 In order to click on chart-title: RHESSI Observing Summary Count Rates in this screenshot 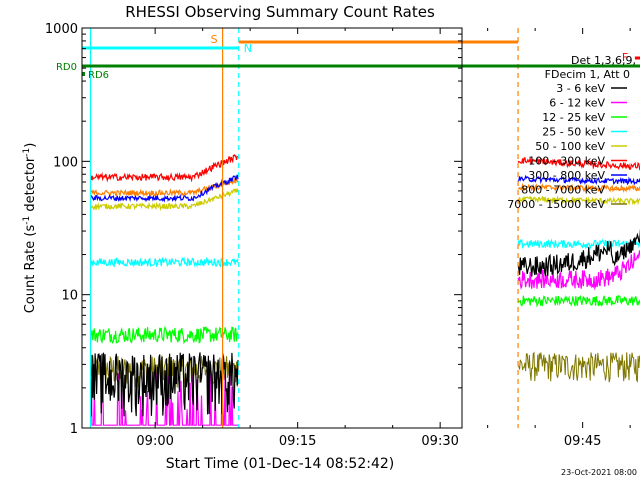, I will do `click(280, 12)`.